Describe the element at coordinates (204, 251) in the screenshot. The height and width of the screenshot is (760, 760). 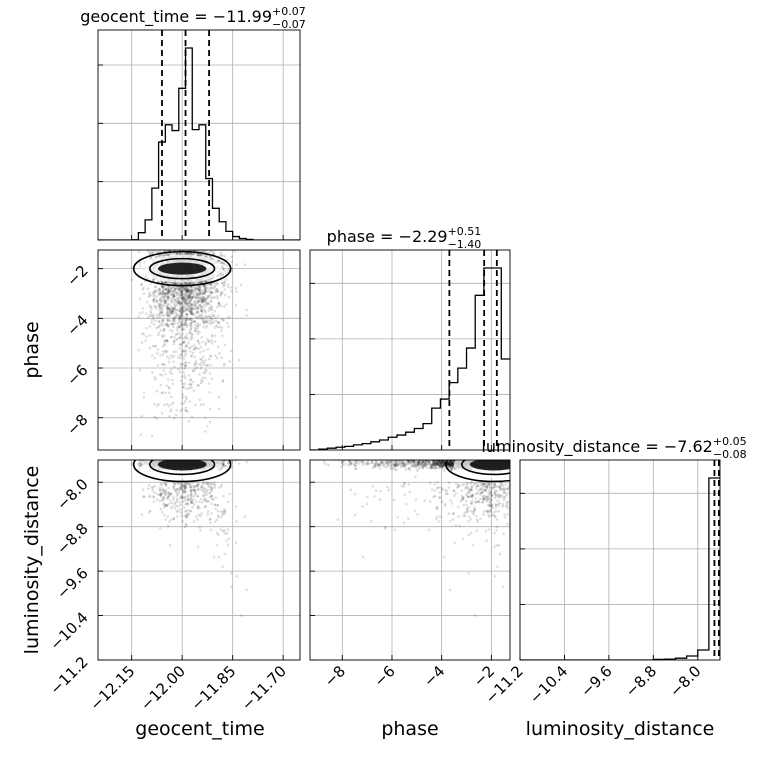
I see `sample-point-2054` at that location.